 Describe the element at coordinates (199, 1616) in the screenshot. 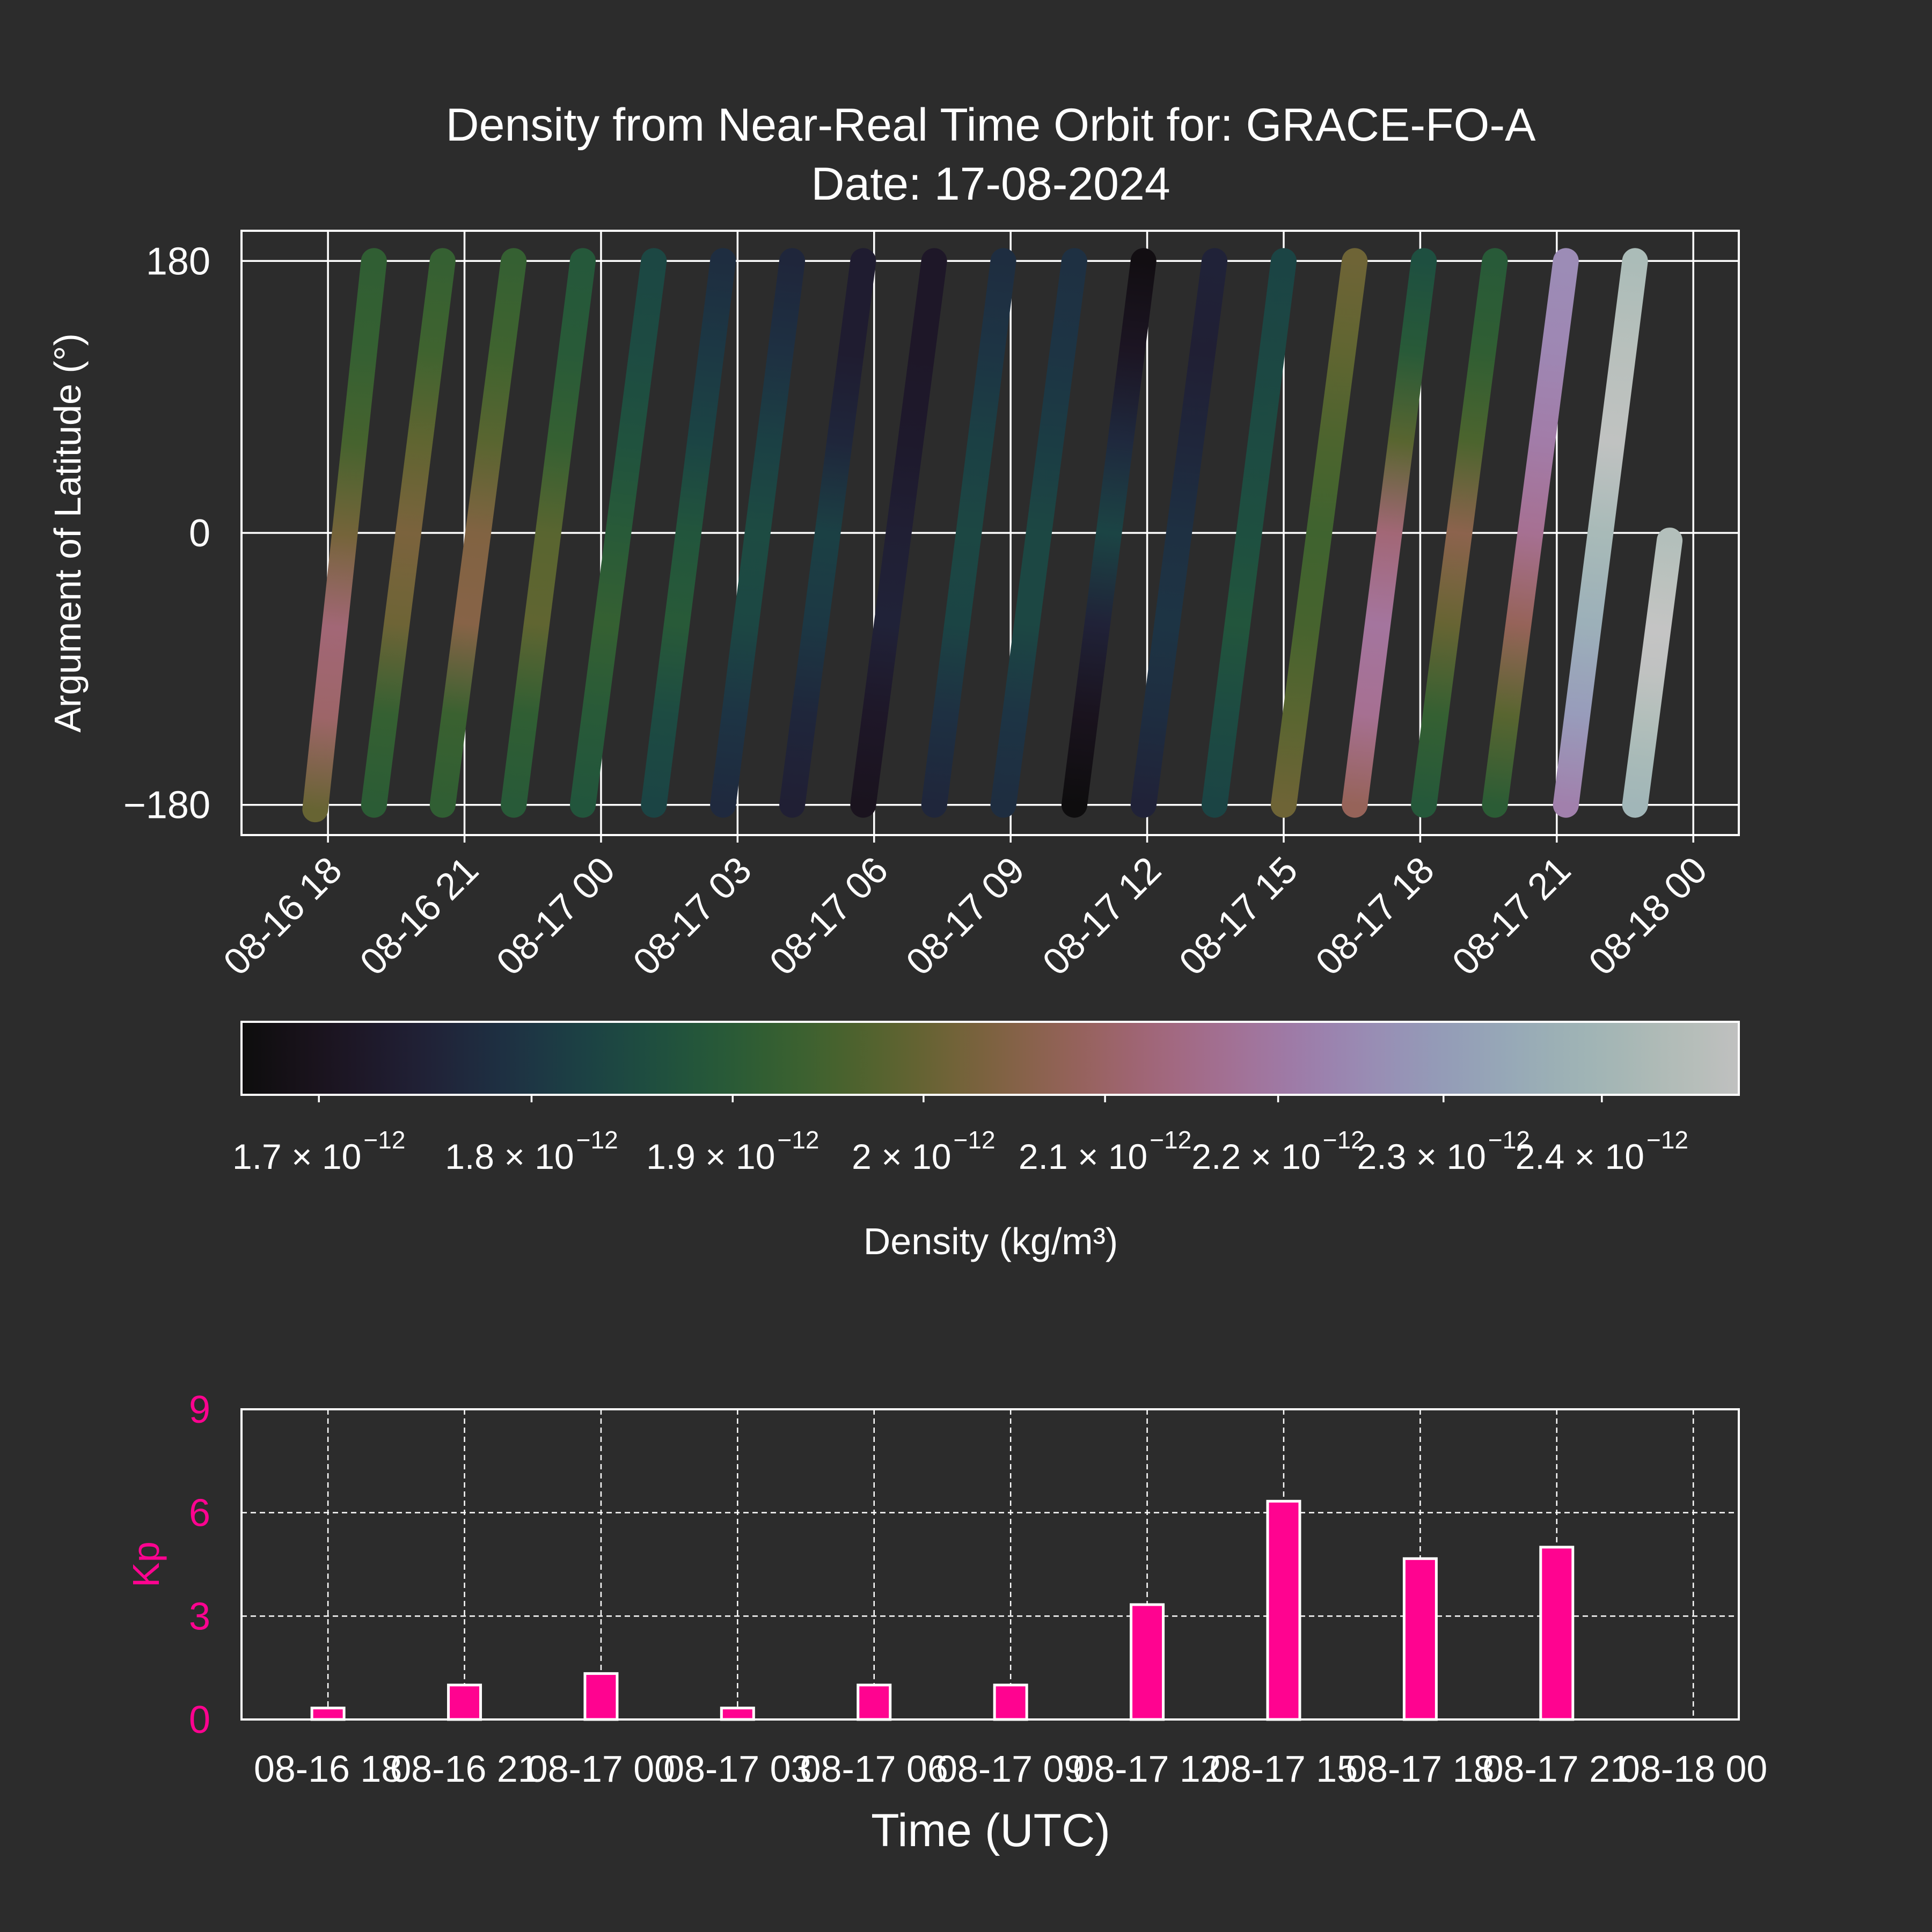

I see `kp-y-tick-label: 3` at that location.